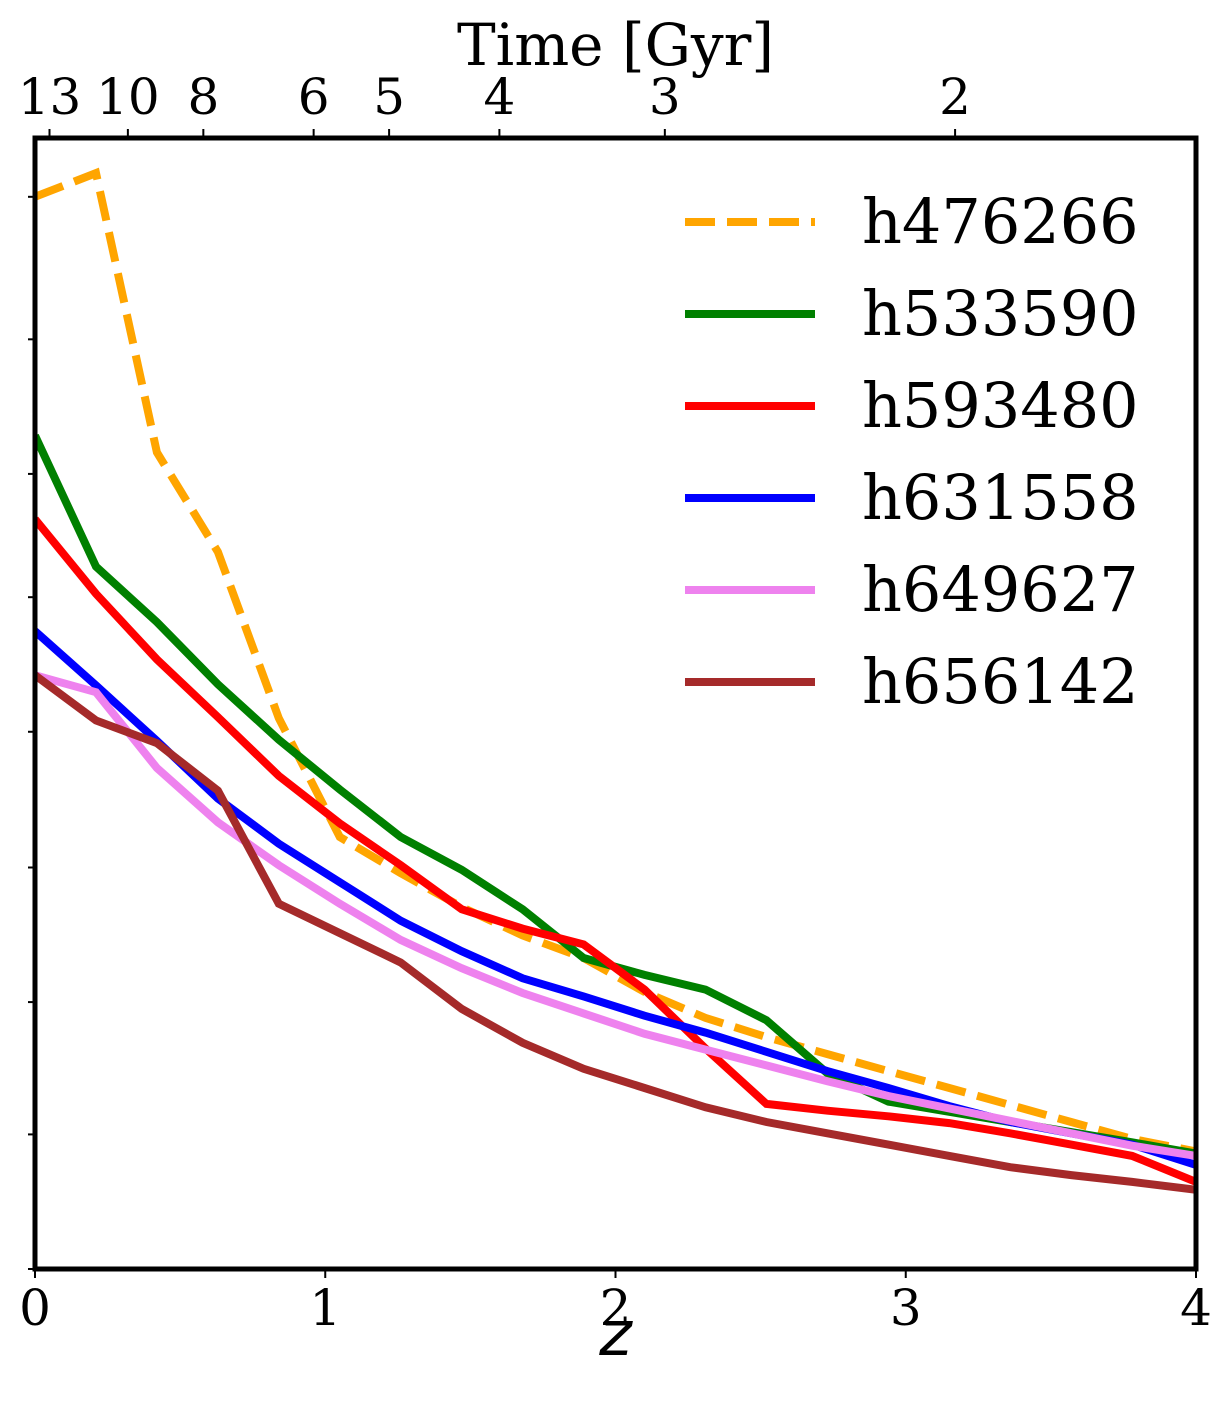 This screenshot has height=1420, width=1227. I want to click on legend-label-h649627: h649627, so click(1000, 589).